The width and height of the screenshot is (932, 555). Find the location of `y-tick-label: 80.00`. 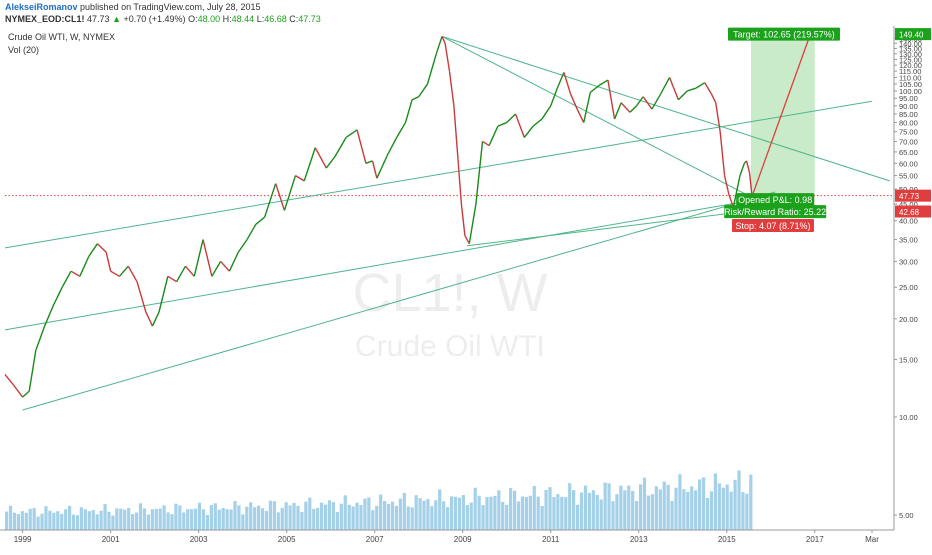

y-tick-label: 80.00 is located at coordinates (908, 123).